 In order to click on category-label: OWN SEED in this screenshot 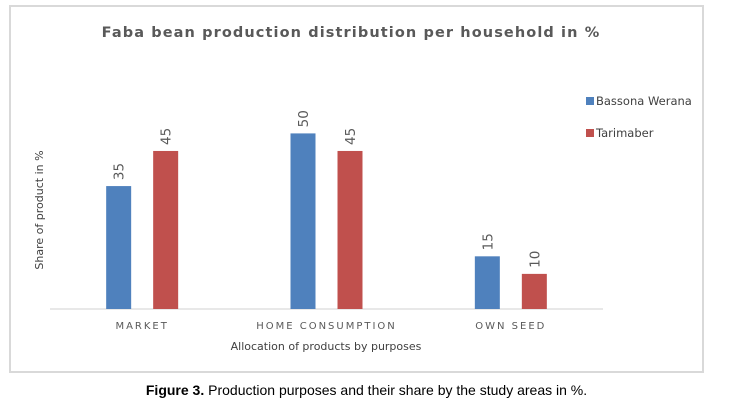, I will do `click(510, 326)`.